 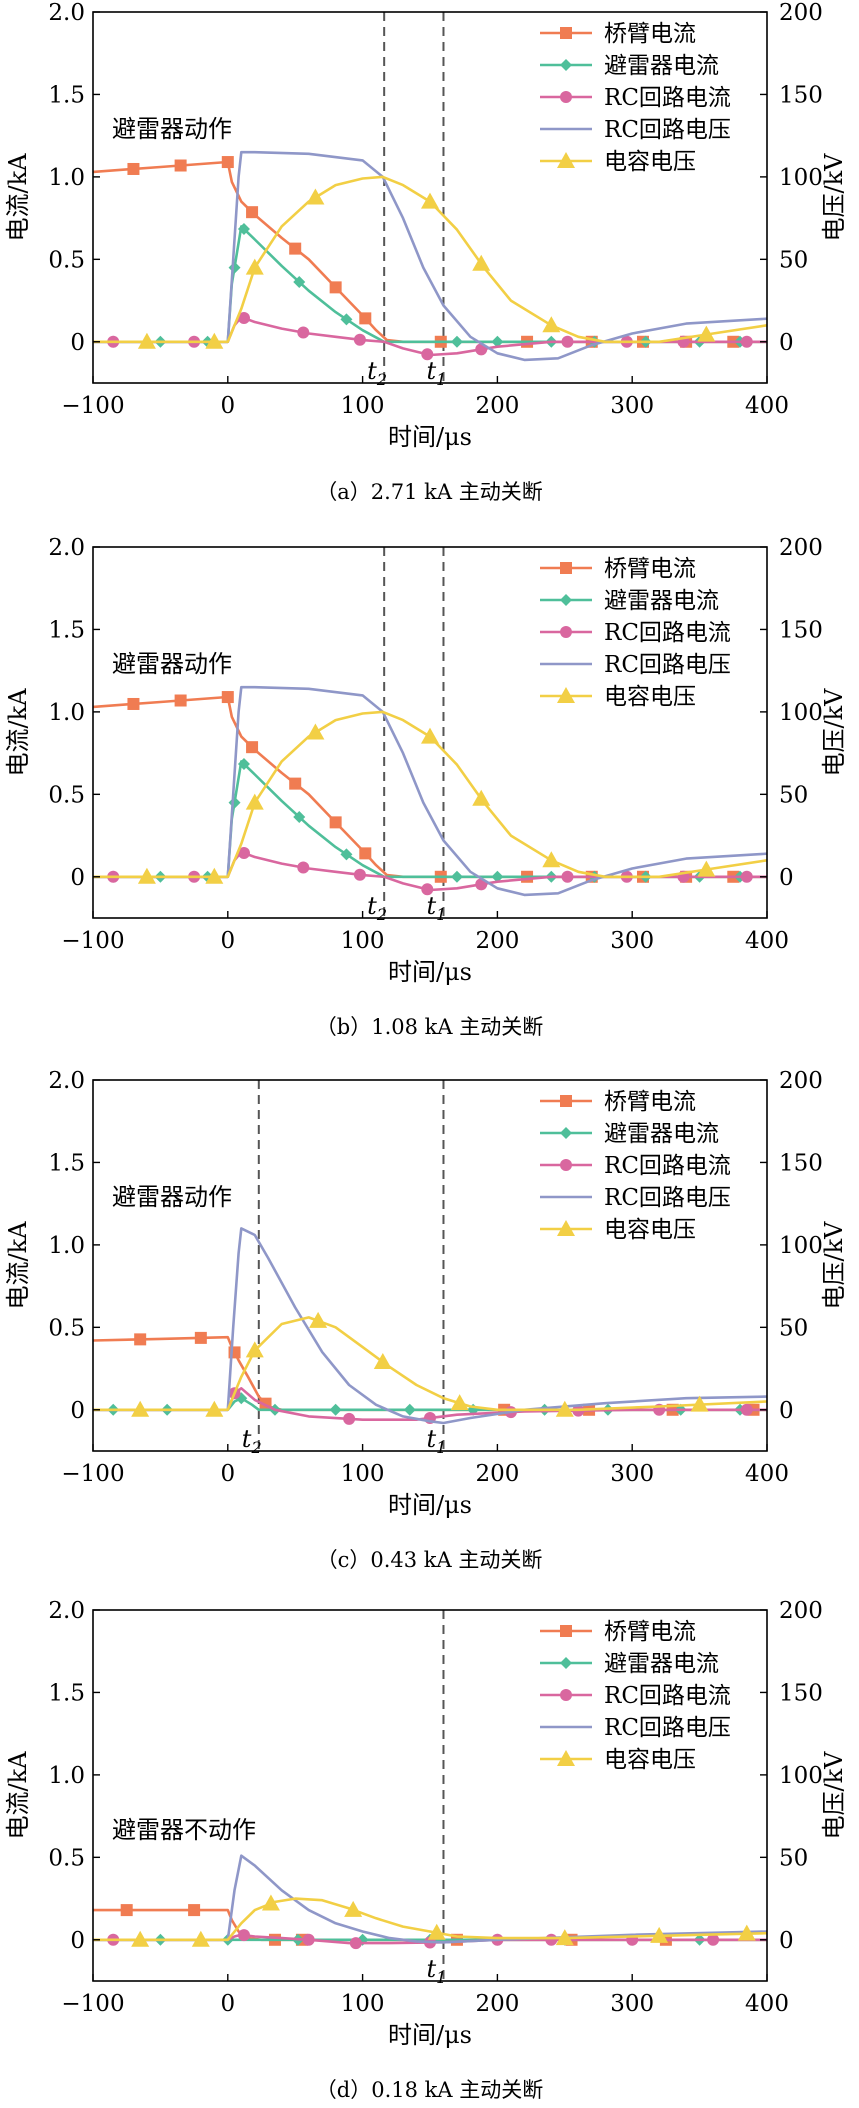 I want to click on x-tick-label: 200, so click(x=497, y=1474).